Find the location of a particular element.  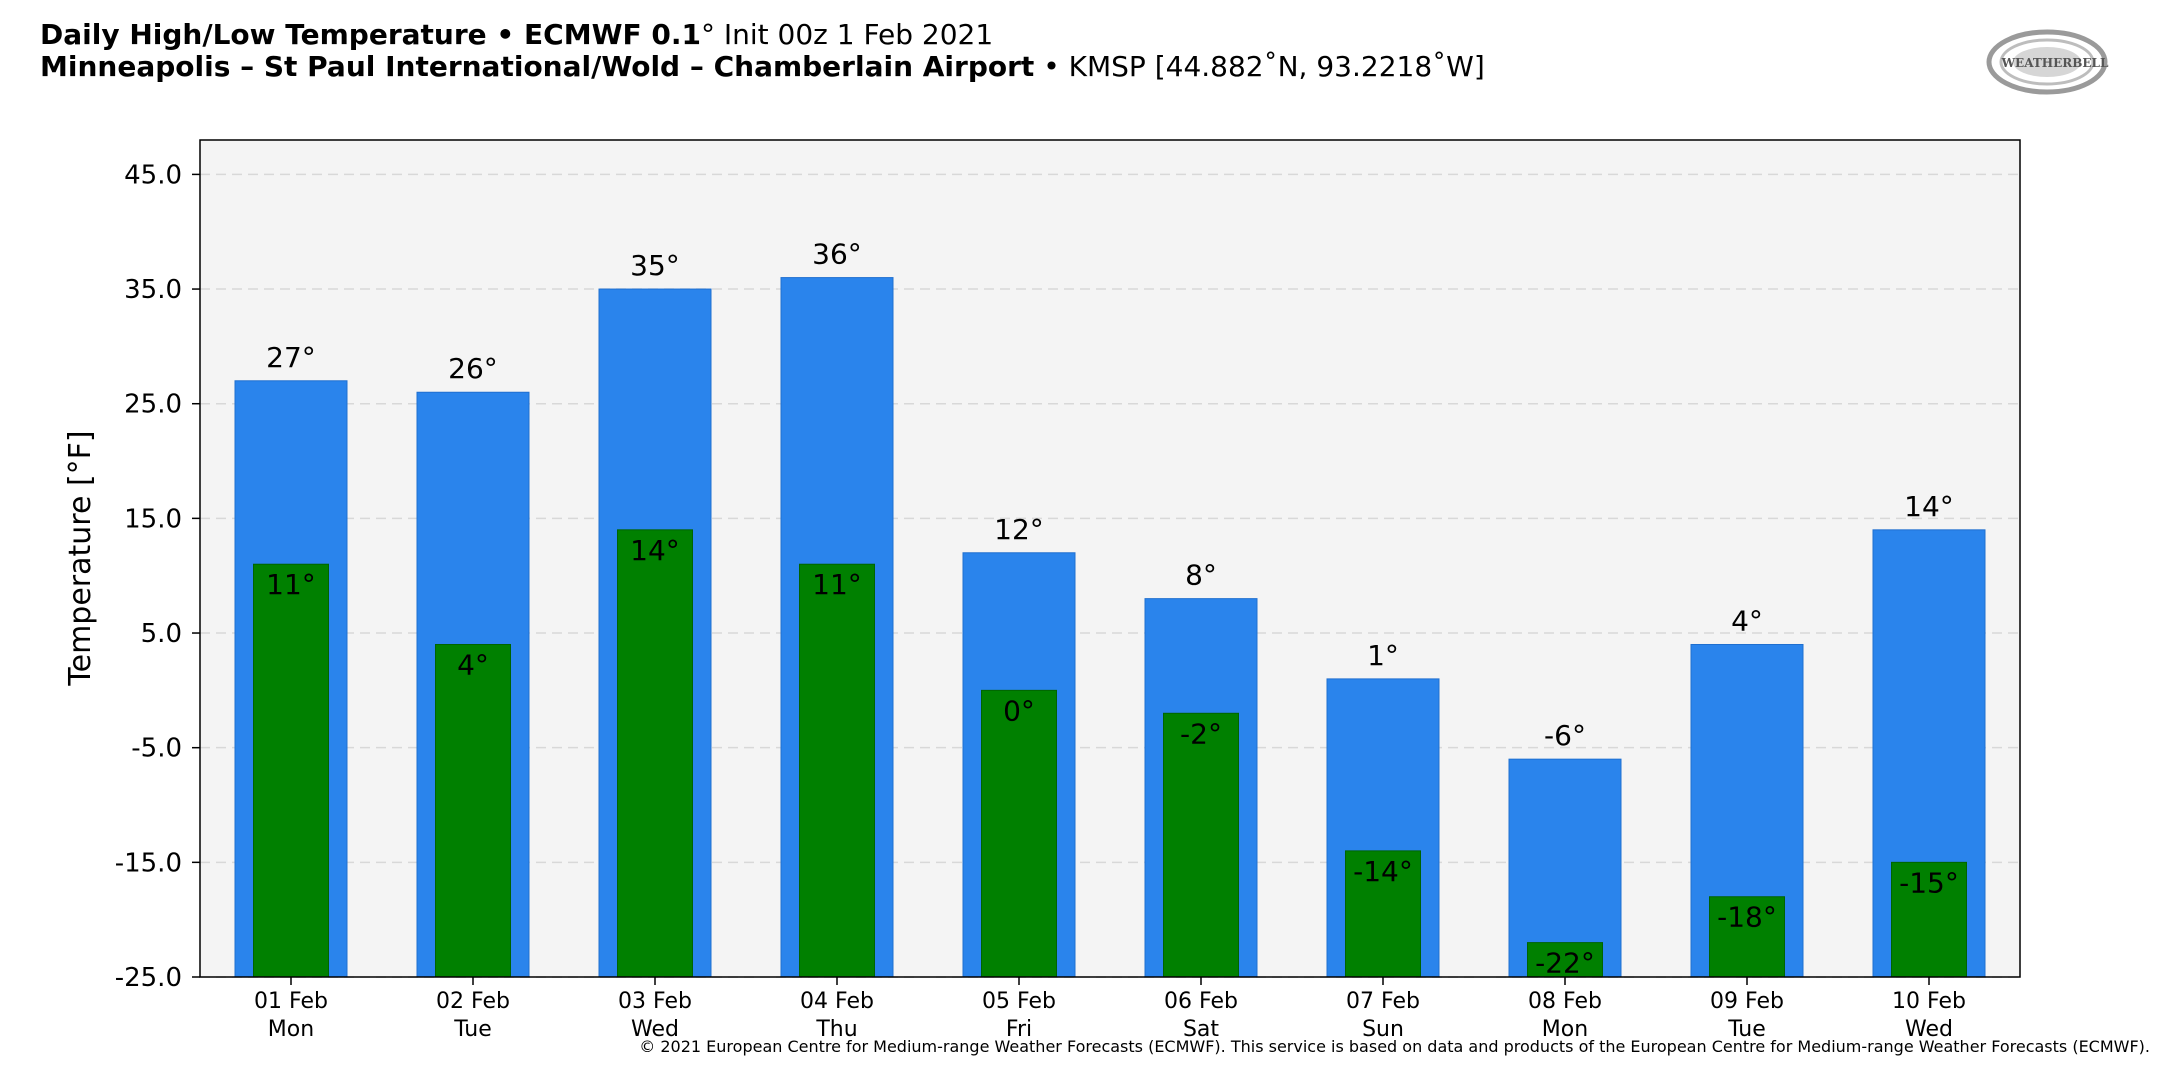

x-tick-label-date: 05 Feb is located at coordinates (1019, 1001).